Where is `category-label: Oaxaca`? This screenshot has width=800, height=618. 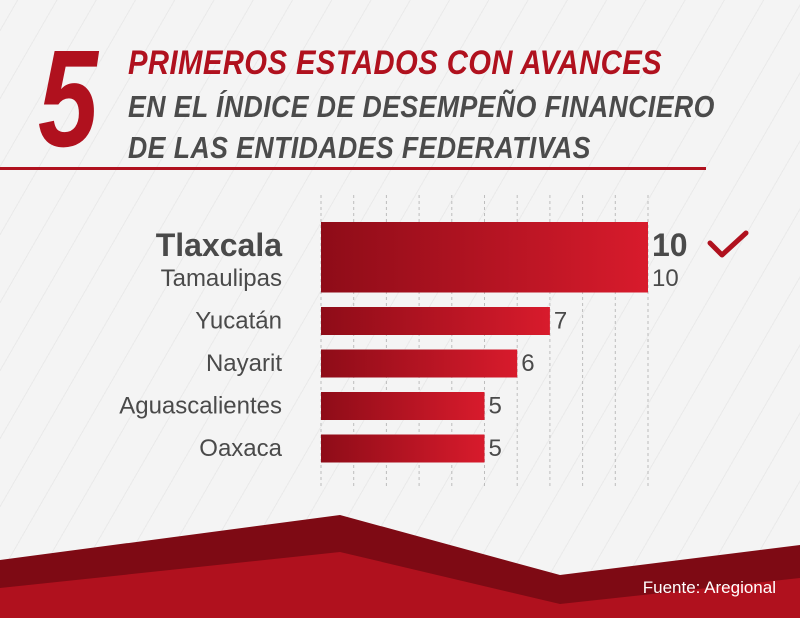
category-label: Oaxaca is located at coordinates (240, 448).